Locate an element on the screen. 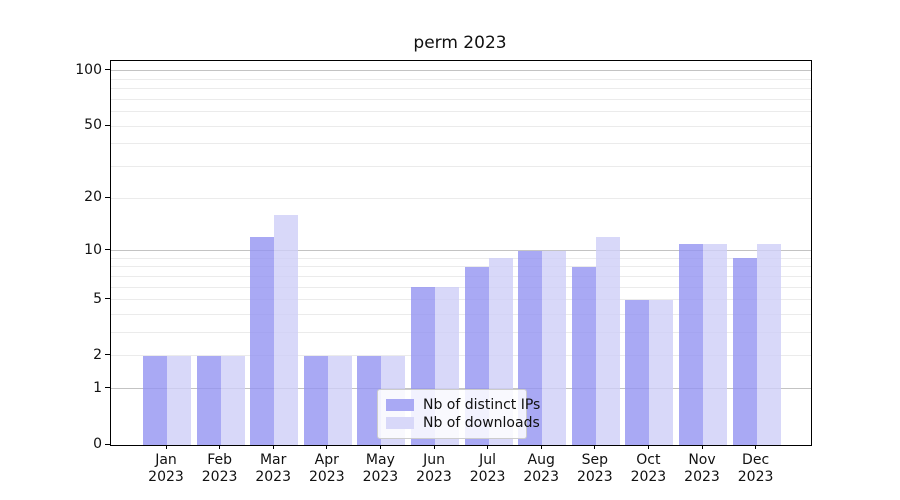 This screenshot has height=500, width=900. legend-label-downloads: Nb of downloads is located at coordinates (481, 422).